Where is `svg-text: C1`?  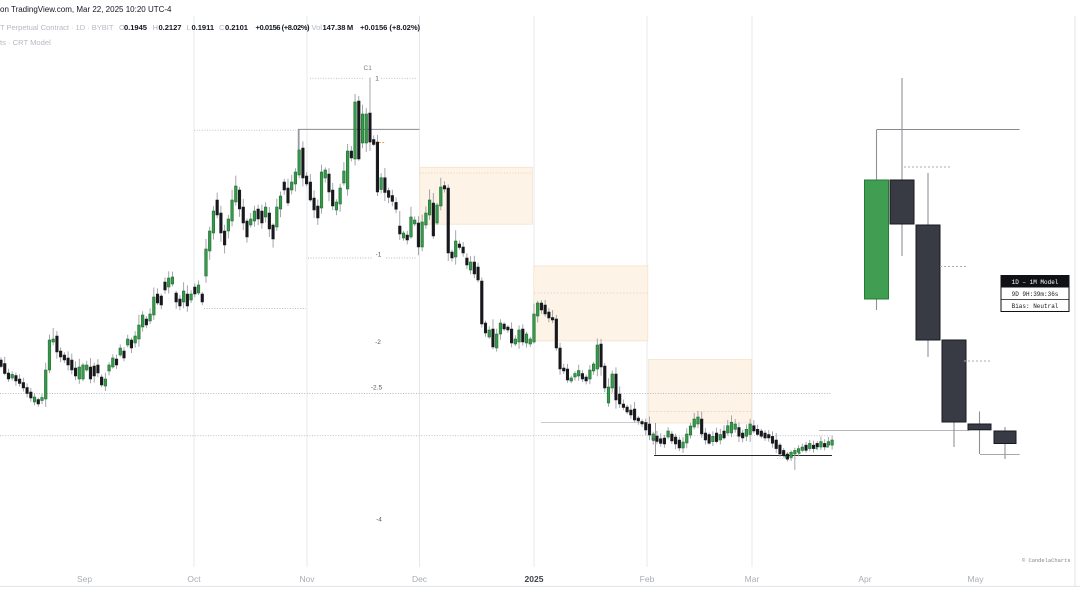
svg-text: C1 is located at coordinates (368, 68).